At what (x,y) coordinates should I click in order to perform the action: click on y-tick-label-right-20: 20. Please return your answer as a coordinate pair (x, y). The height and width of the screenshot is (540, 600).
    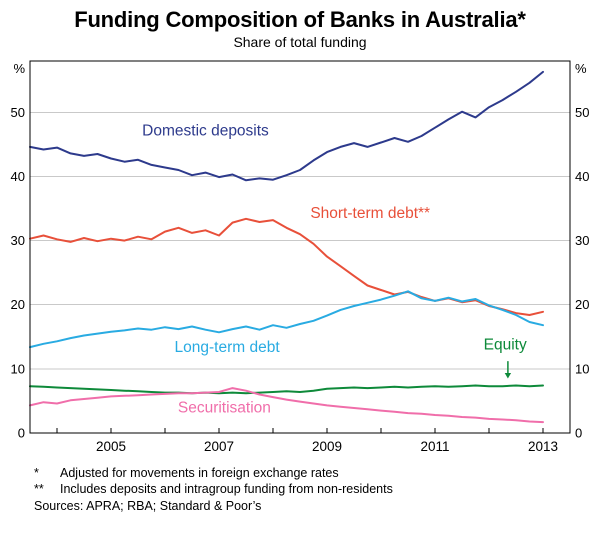
    Looking at the image, I should click on (582, 304).